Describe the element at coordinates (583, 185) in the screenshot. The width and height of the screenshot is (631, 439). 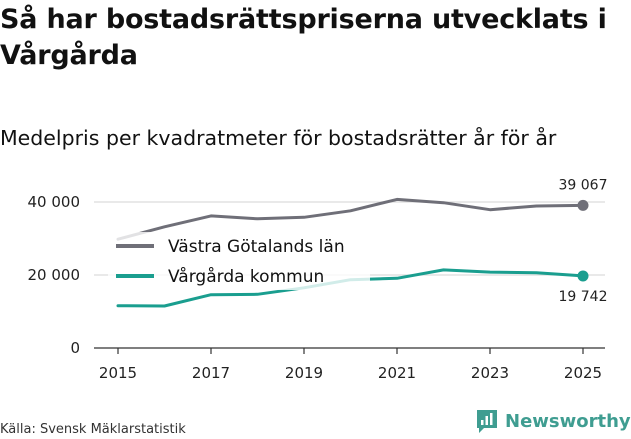
I see `end-value-label: 39 067` at that location.